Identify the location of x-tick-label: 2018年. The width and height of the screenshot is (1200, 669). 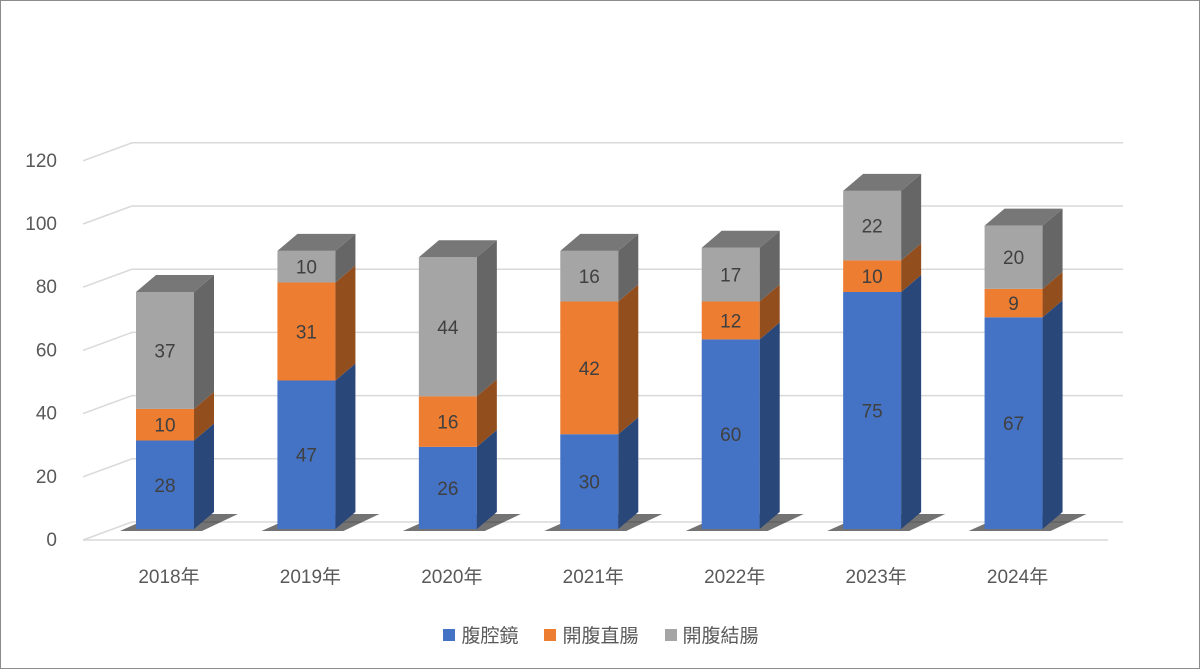
(168, 577).